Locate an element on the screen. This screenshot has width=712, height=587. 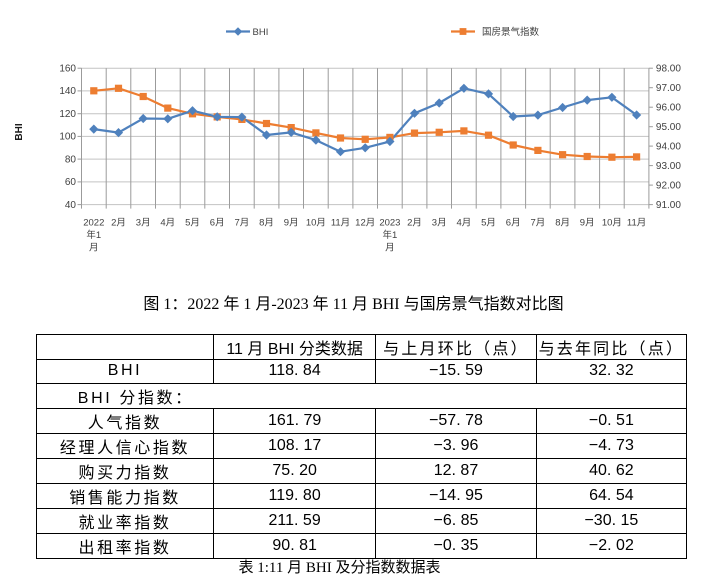
svg-text: 160 is located at coordinates (67, 68).